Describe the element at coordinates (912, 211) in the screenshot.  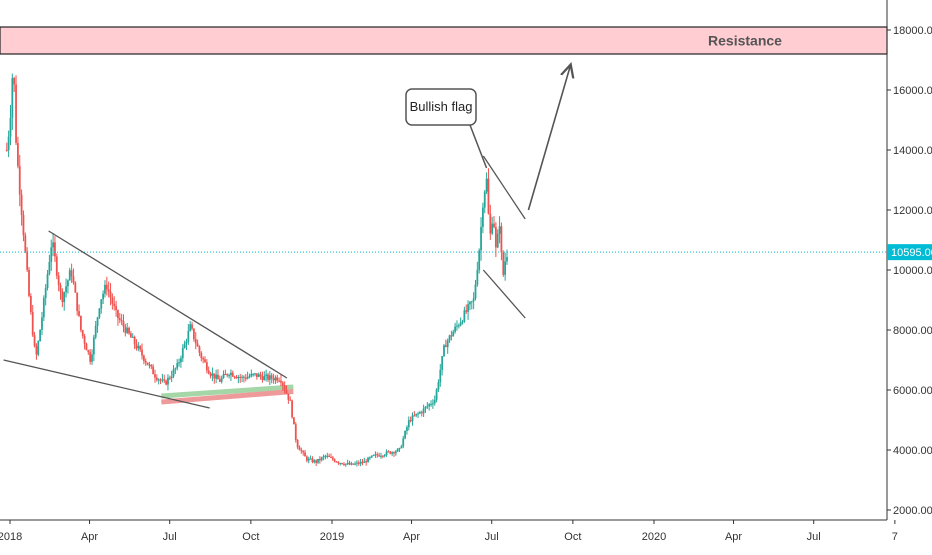
I see `price-tick-label: 12000.00` at that location.